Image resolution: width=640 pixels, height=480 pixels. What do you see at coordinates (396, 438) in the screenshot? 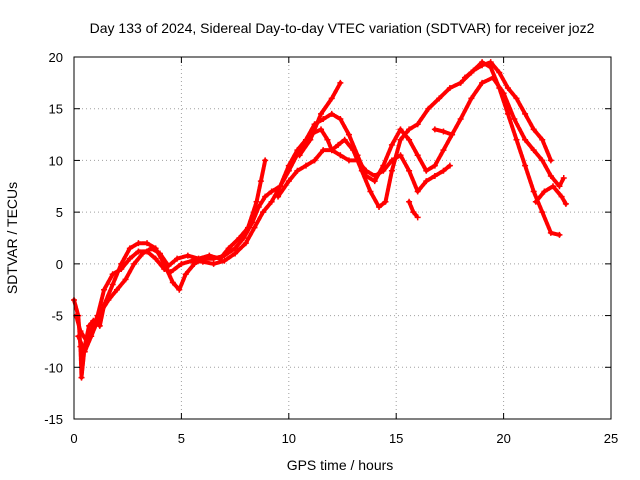
I see `x-tick-label: 15` at bounding box center [396, 438].